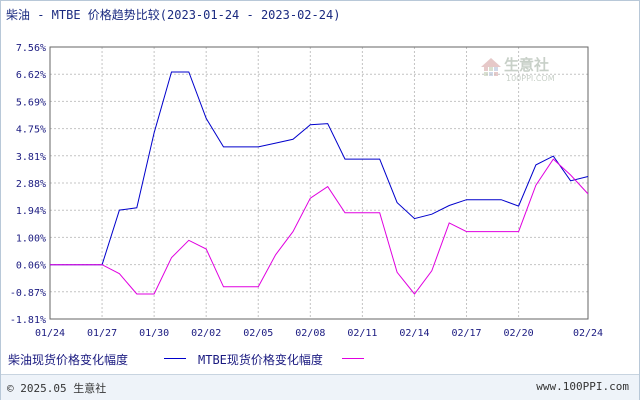 This screenshot has height=400, width=640. I want to click on x-tick-label: 02/14, so click(414, 333).